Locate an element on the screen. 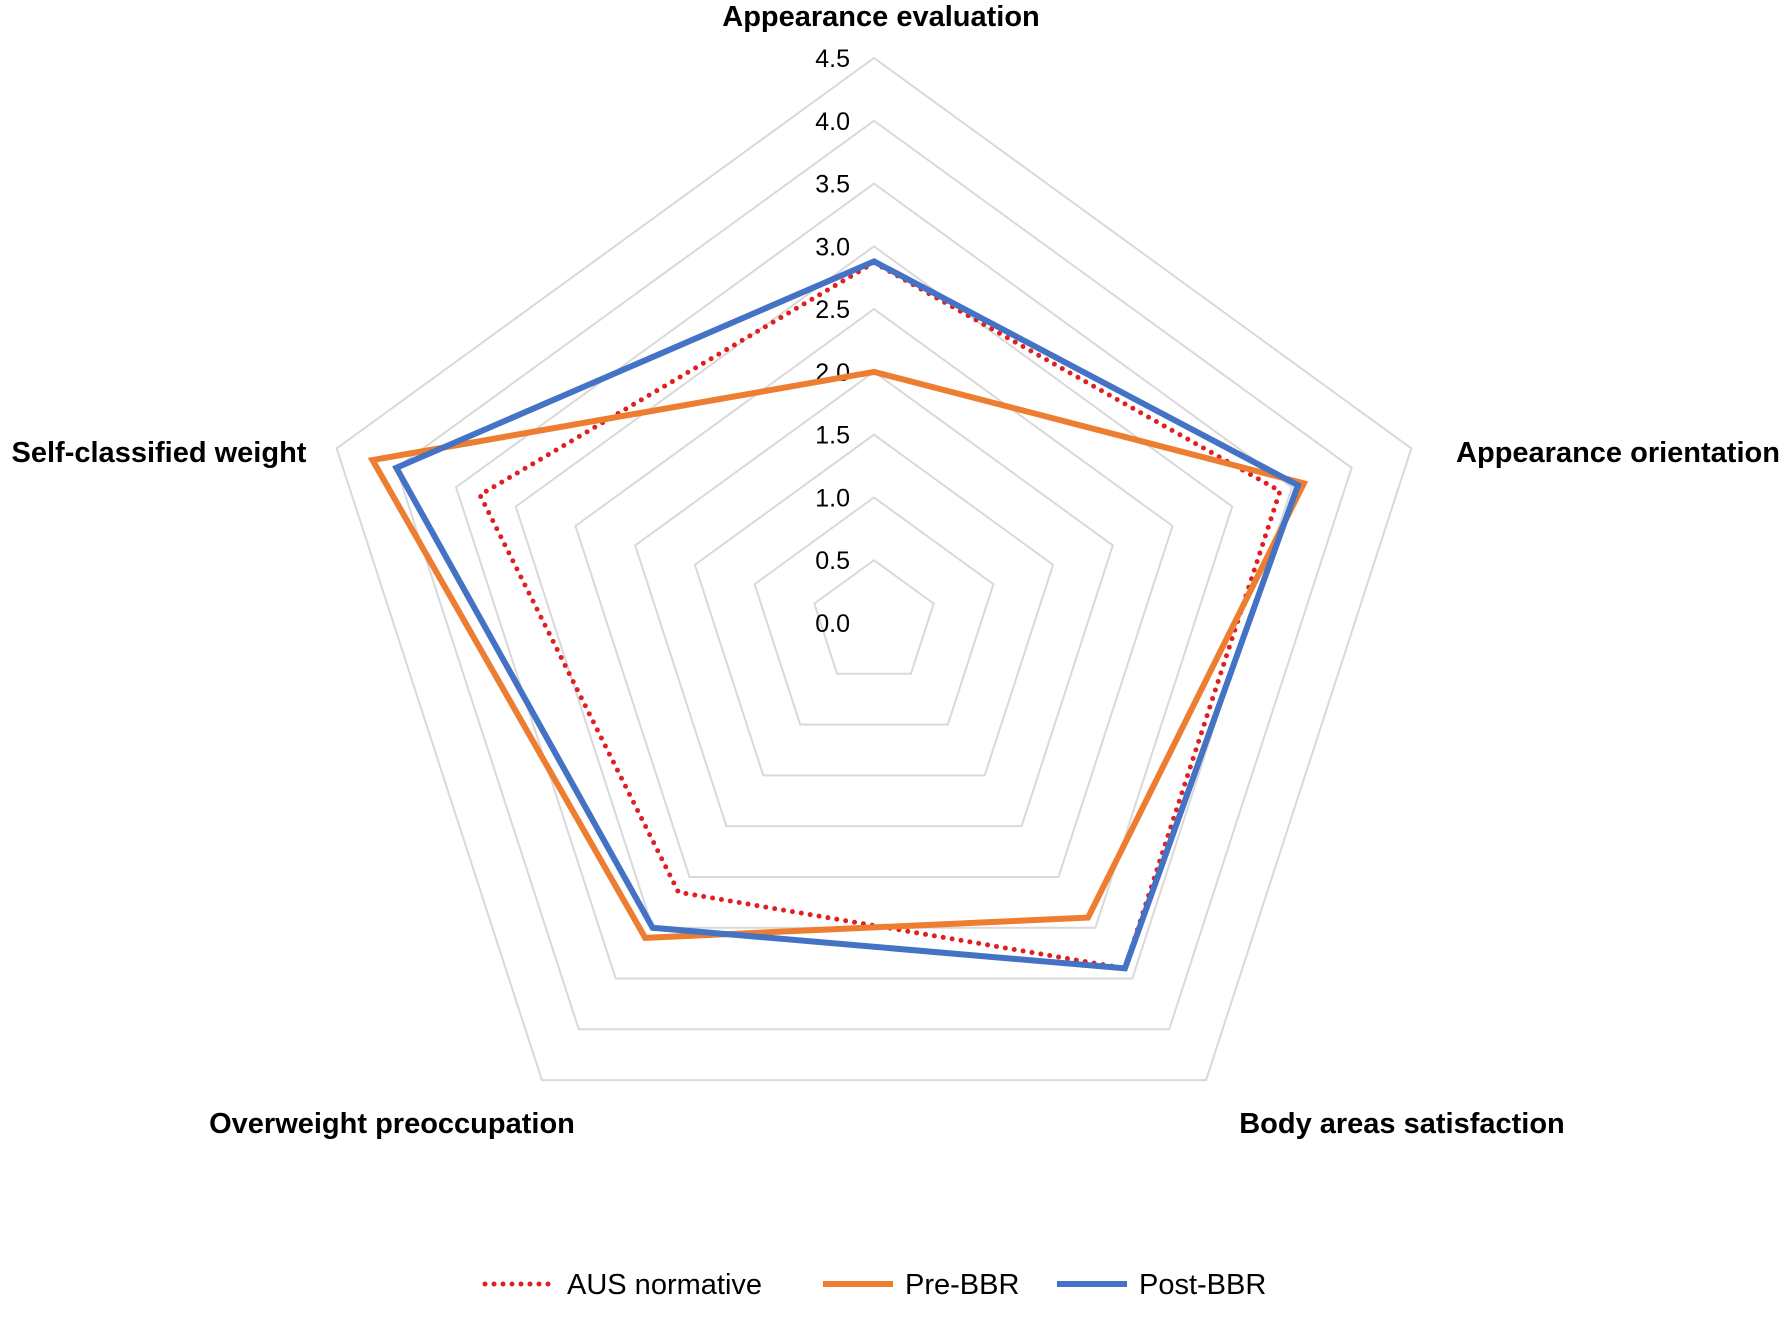 The image size is (1792, 1320). tick-labels: 0.00.51.01.52.02.53.03.54.04.5 is located at coordinates (832, 341).